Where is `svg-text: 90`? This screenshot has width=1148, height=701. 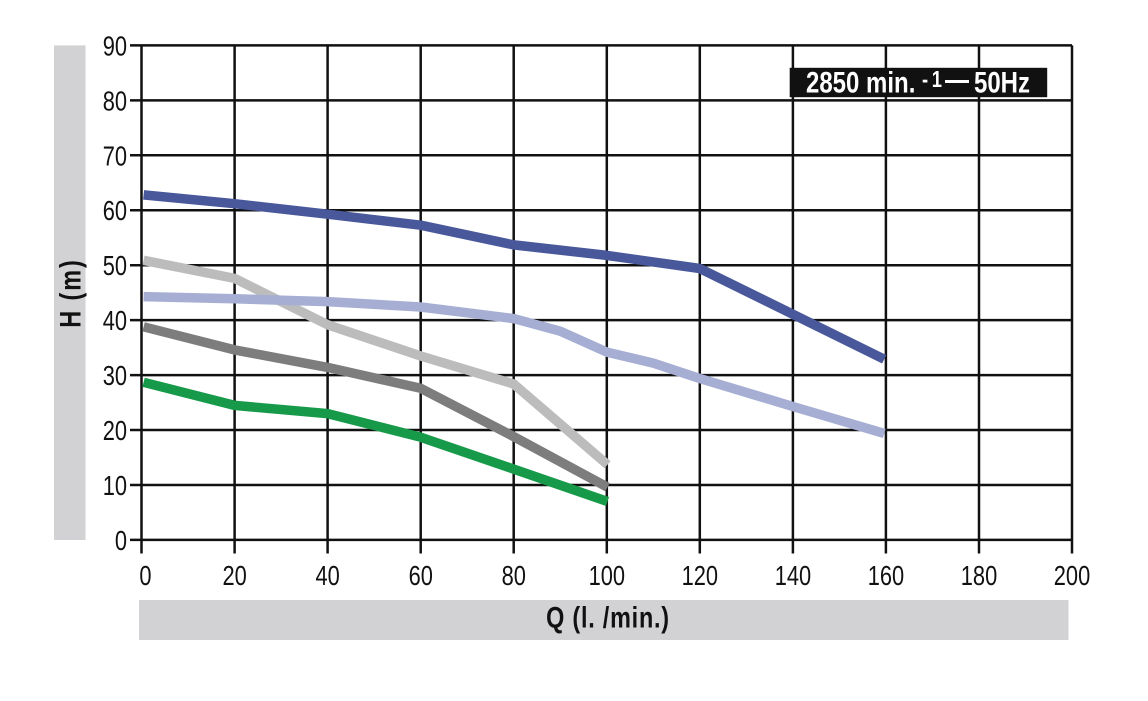
svg-text: 90 is located at coordinates (115, 46).